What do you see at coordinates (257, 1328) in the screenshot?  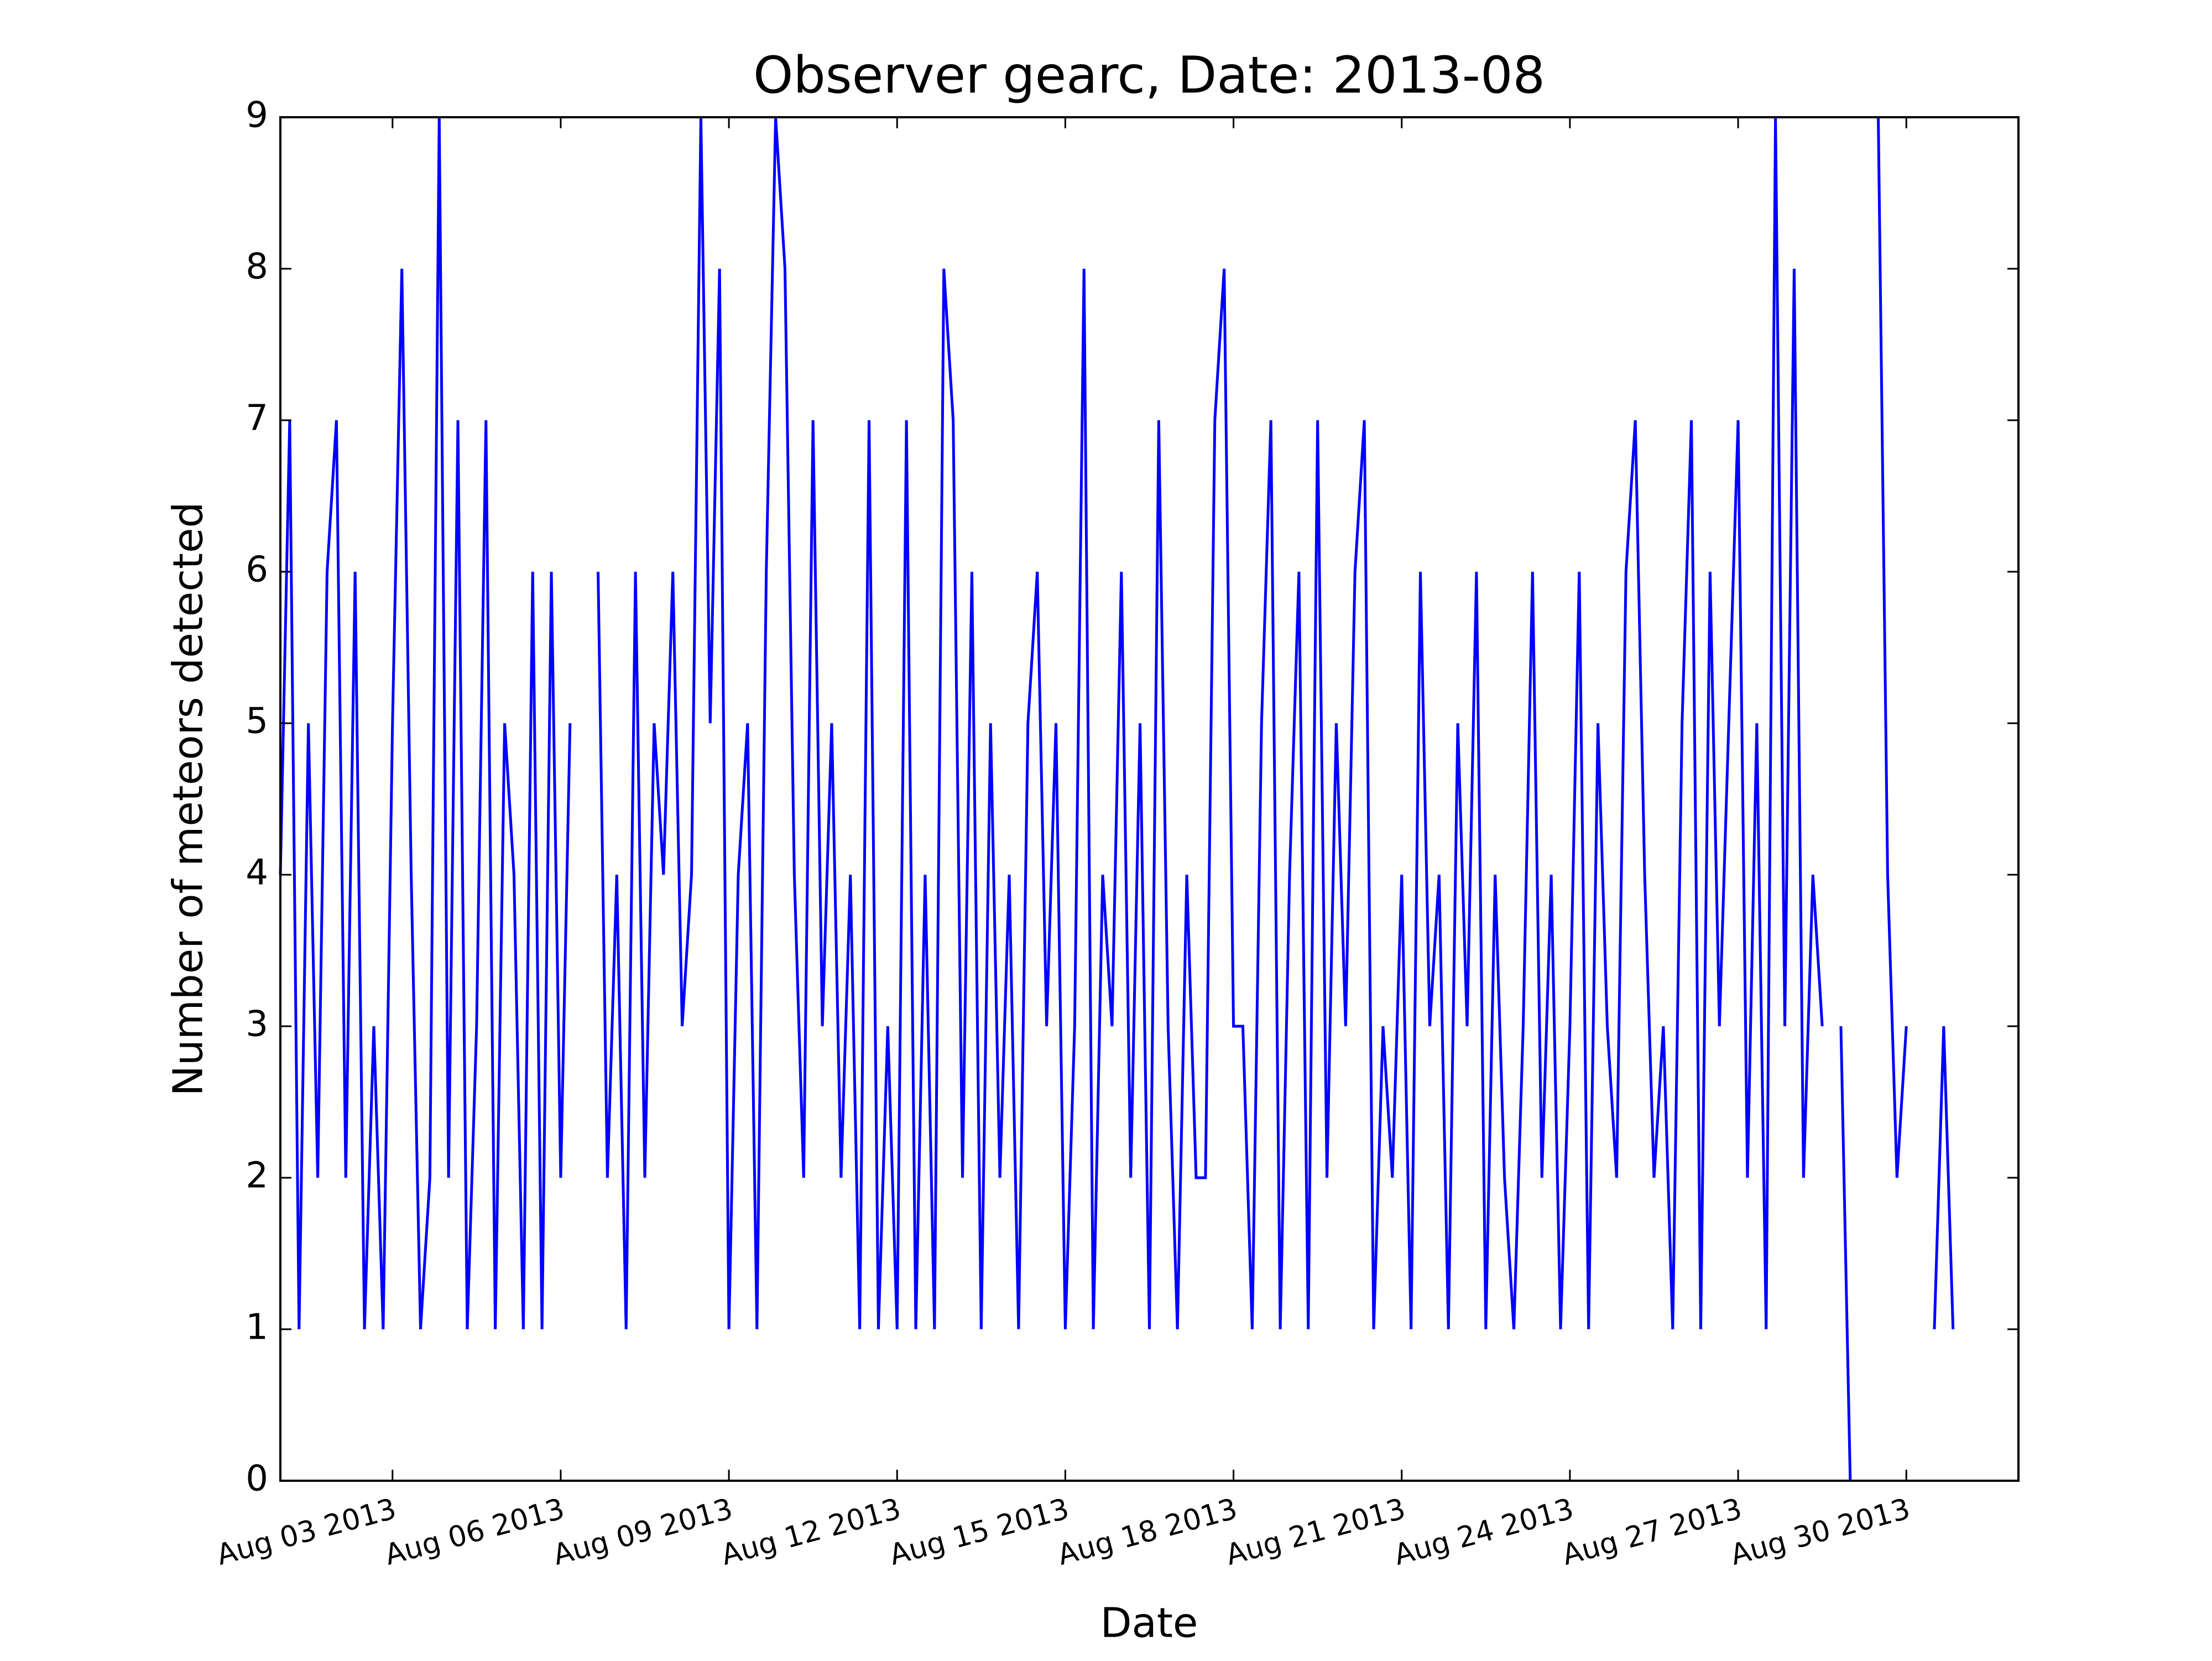 I see `y-tick-label: 1` at bounding box center [257, 1328].